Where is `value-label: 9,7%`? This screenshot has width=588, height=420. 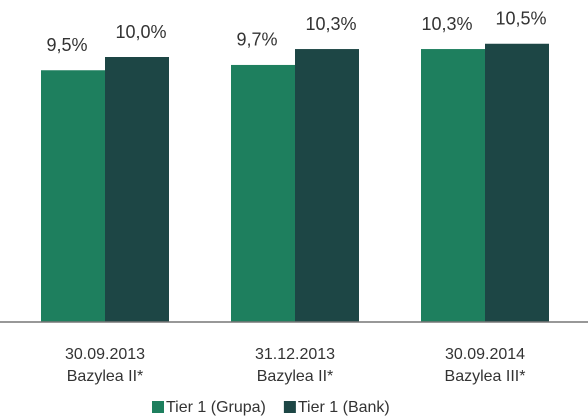 value-label: 9,7% is located at coordinates (256, 40).